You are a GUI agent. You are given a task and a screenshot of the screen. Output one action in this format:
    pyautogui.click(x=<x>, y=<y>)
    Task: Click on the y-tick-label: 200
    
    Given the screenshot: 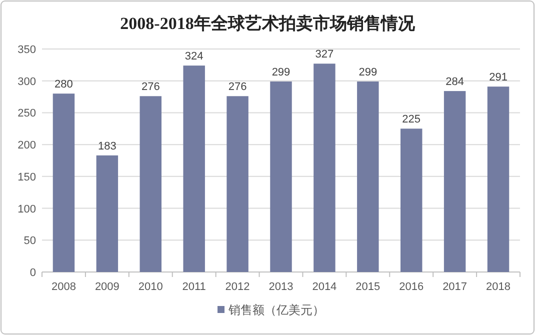 What is the action you would take?
    pyautogui.click(x=27, y=146)
    